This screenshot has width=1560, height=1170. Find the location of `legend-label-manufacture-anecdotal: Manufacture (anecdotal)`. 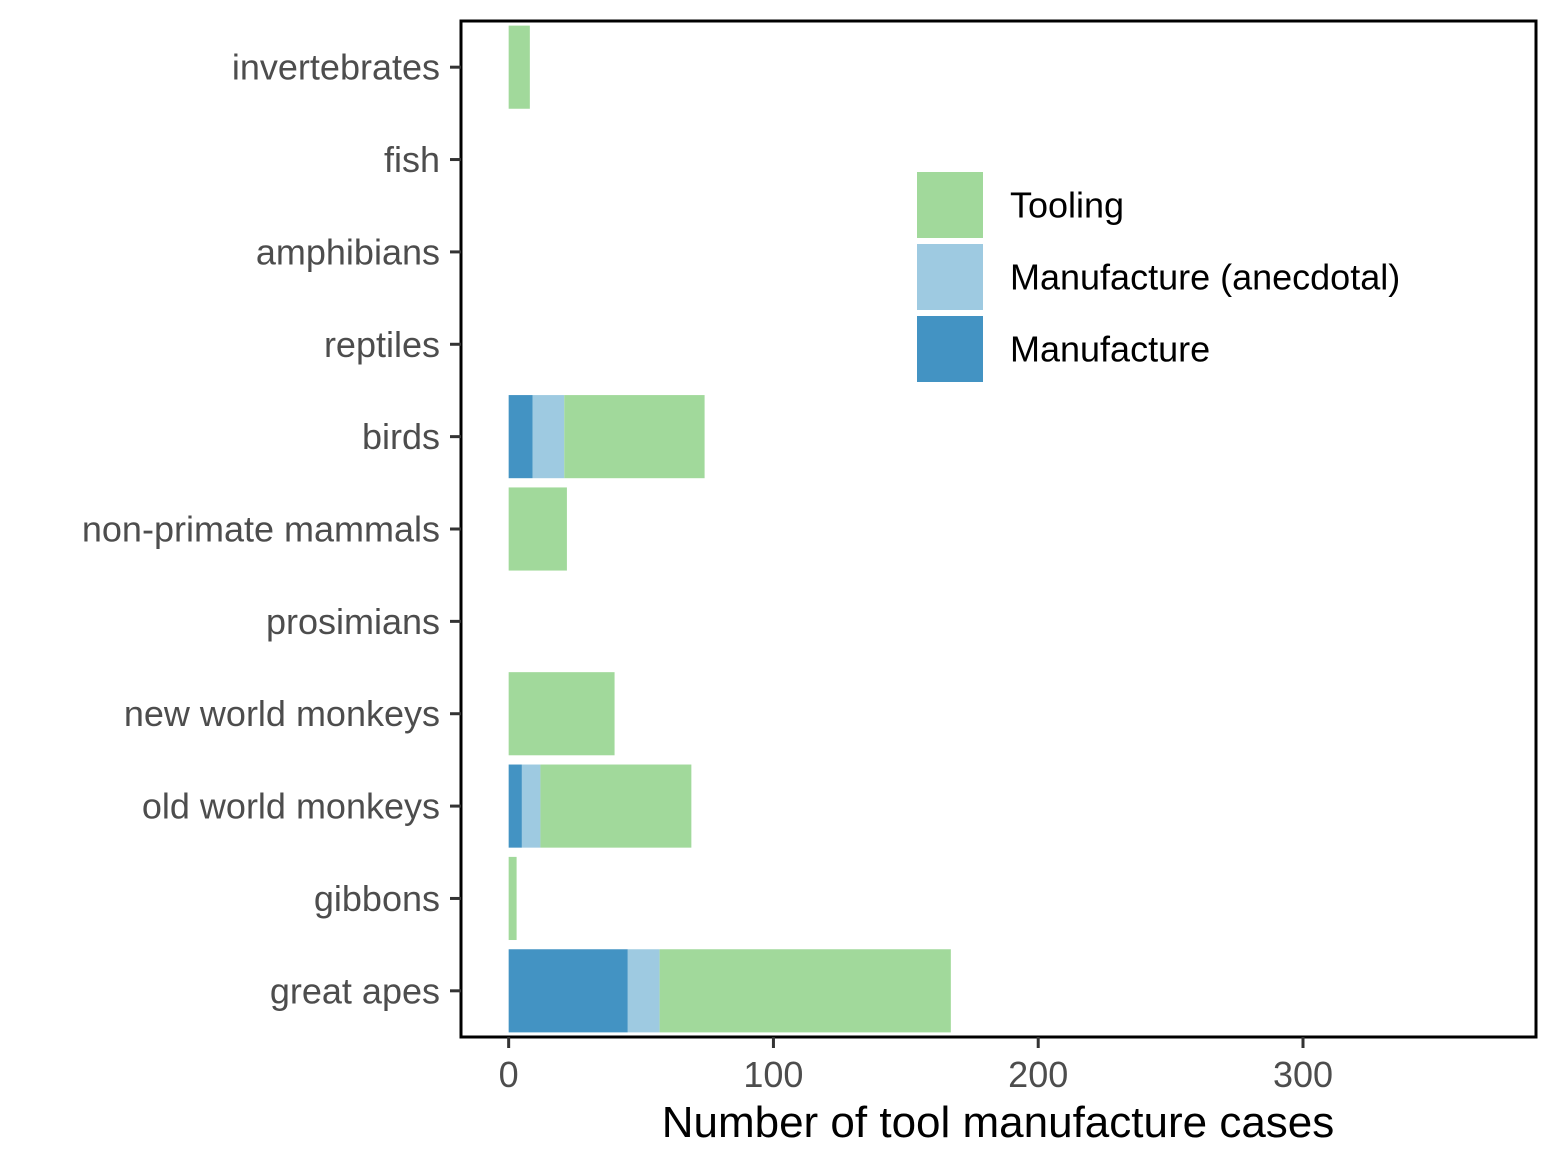

legend-label-manufacture-anecdotal: Manufacture (anecdotal) is located at coordinates (1205, 277).